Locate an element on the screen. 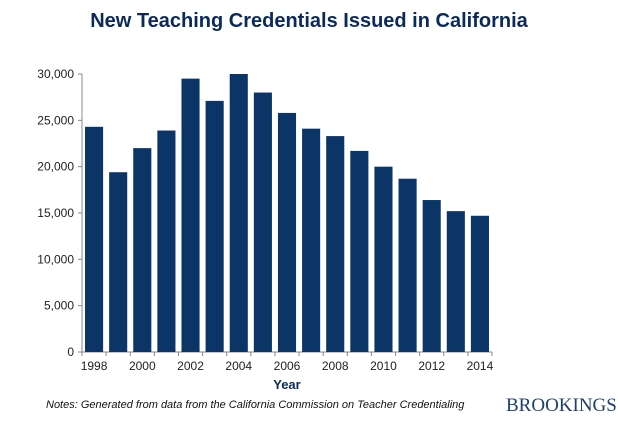  bar-2010 is located at coordinates (383, 259).